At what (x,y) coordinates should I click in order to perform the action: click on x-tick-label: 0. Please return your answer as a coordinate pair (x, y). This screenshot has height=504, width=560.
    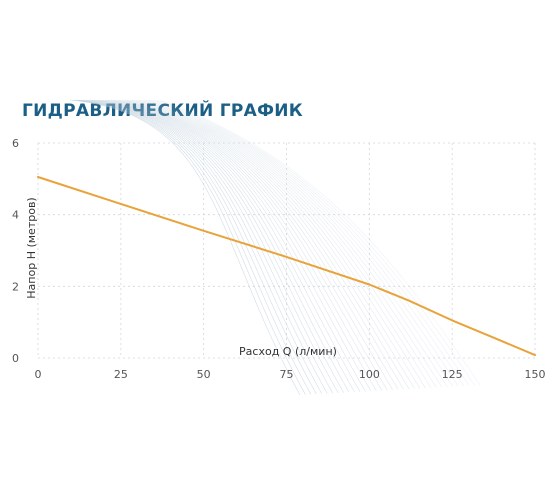
    Looking at the image, I should click on (38, 374).